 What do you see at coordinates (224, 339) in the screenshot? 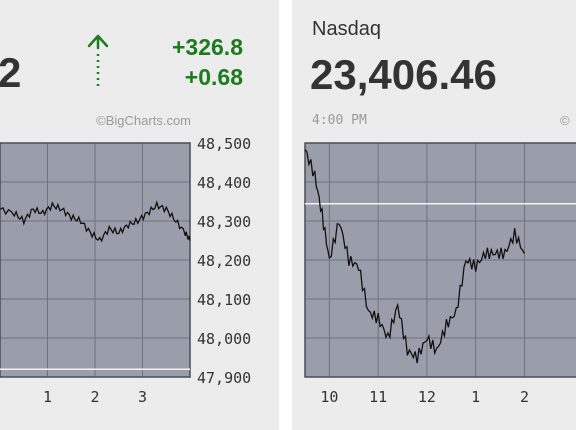
I see `y-tick-label: 48,000` at bounding box center [224, 339].